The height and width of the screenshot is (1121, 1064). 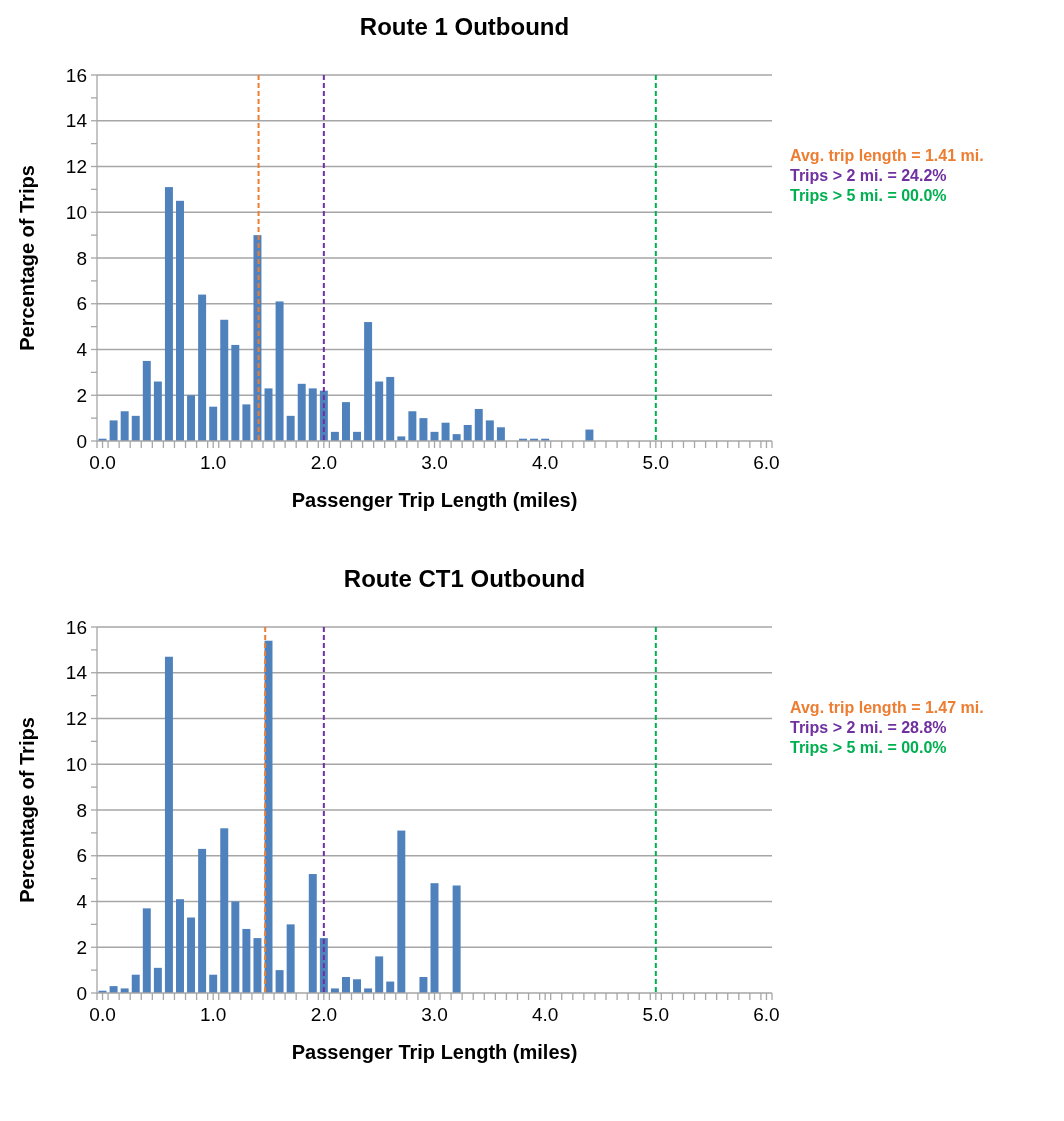 I want to click on chart-title: Route 1 Outbound, so click(x=464, y=26).